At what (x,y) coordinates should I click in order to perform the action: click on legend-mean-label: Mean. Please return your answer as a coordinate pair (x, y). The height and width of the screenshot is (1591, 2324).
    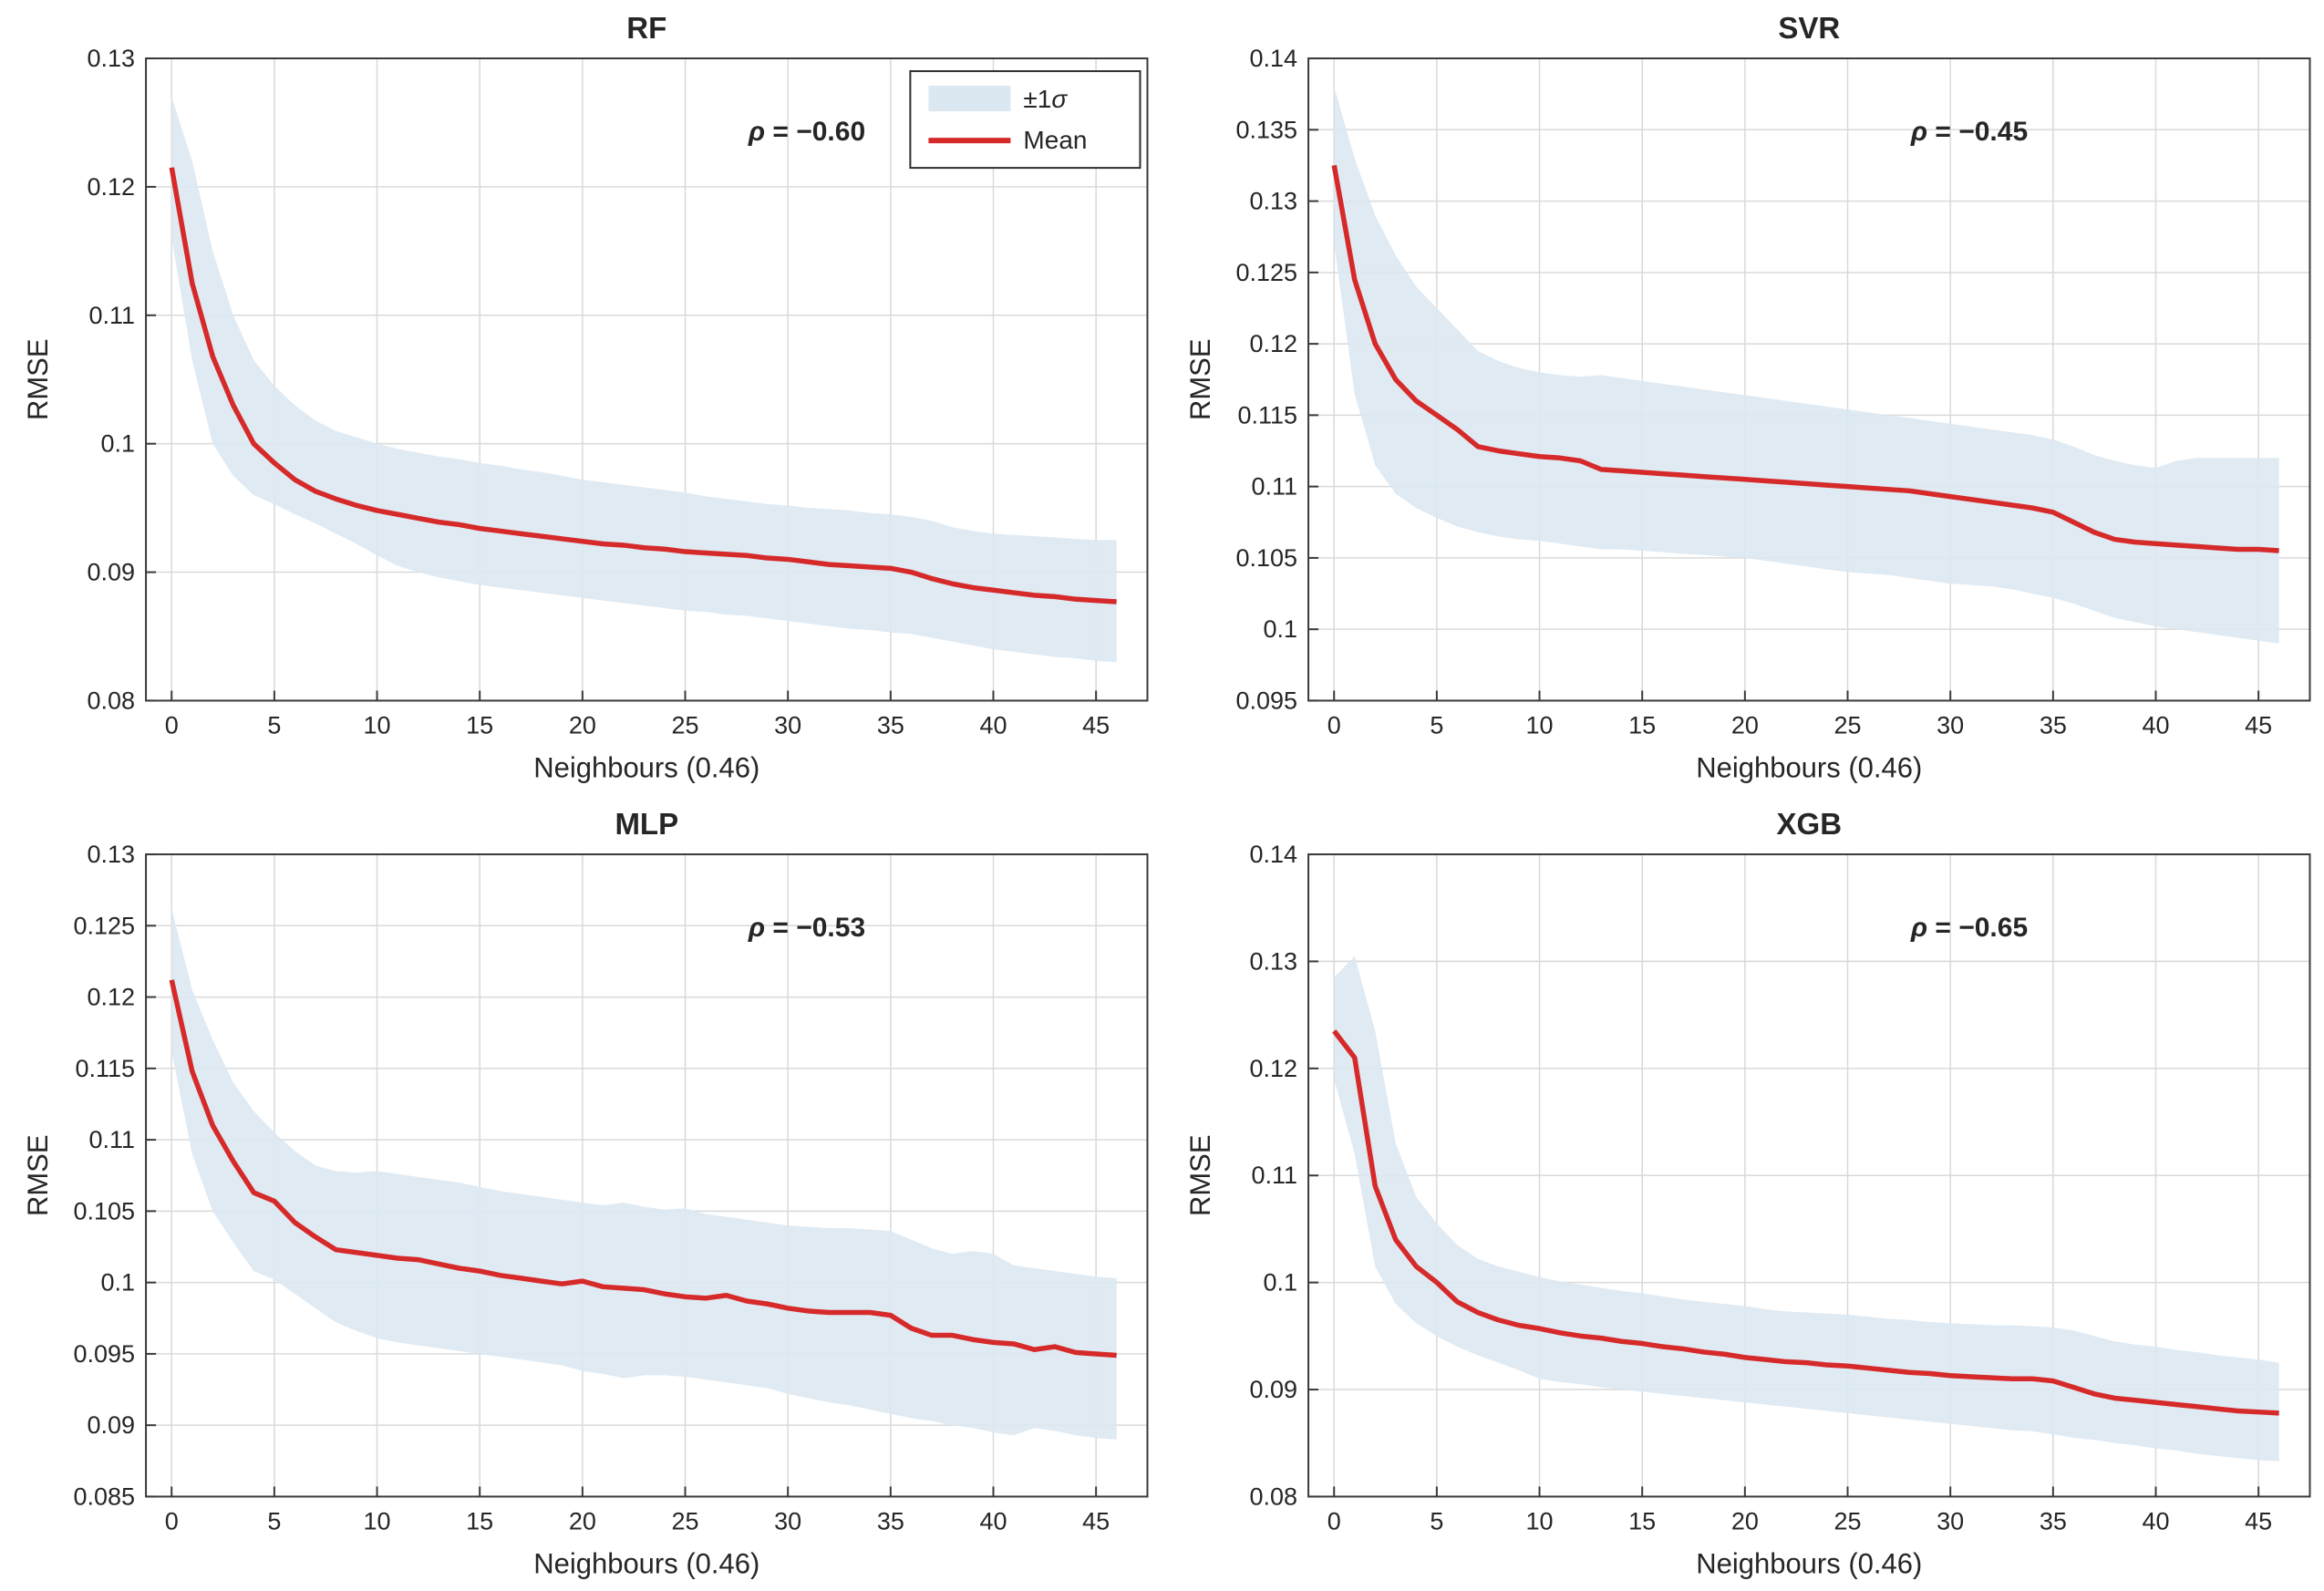
    Looking at the image, I should click on (1055, 140).